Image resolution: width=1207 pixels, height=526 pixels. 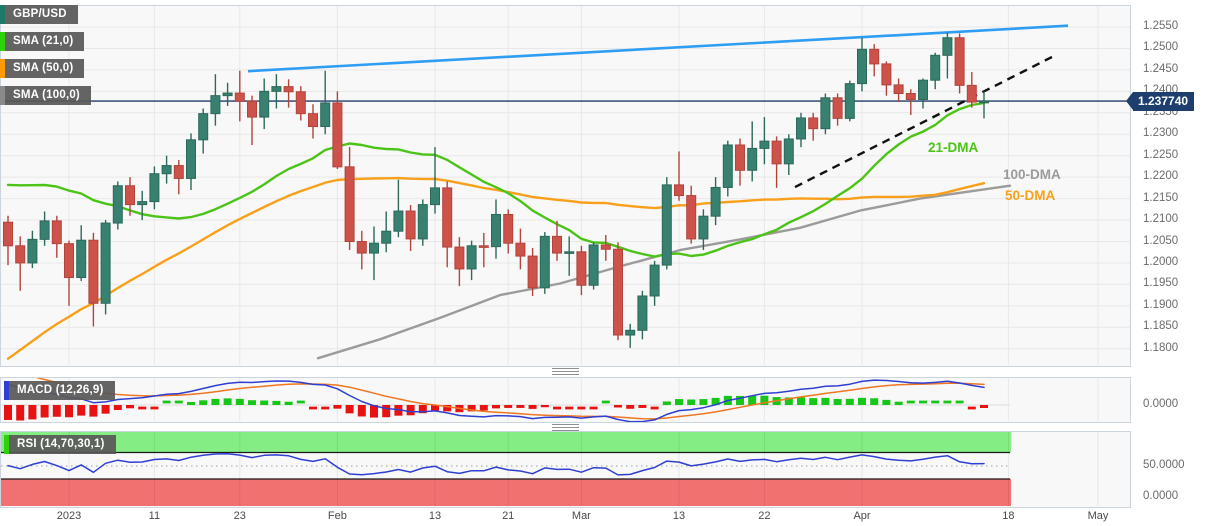 I want to click on price-tick-label: 1.1850, so click(x=1161, y=326).